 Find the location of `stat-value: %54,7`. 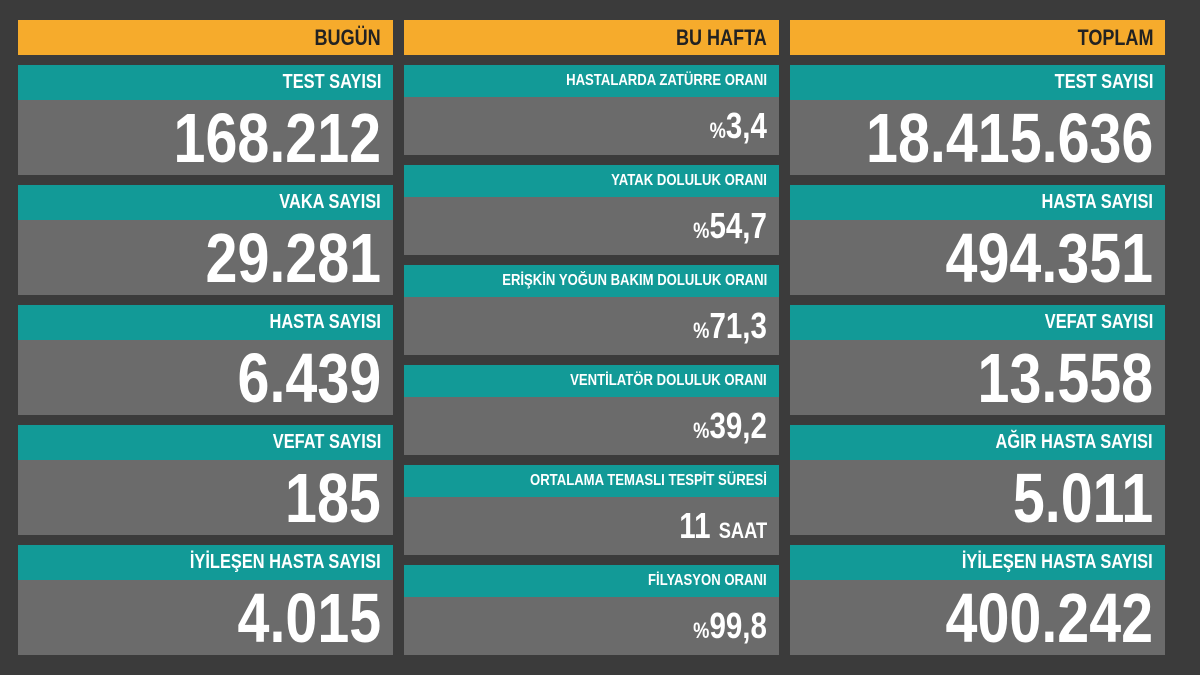

stat-value: %54,7 is located at coordinates (591, 226).